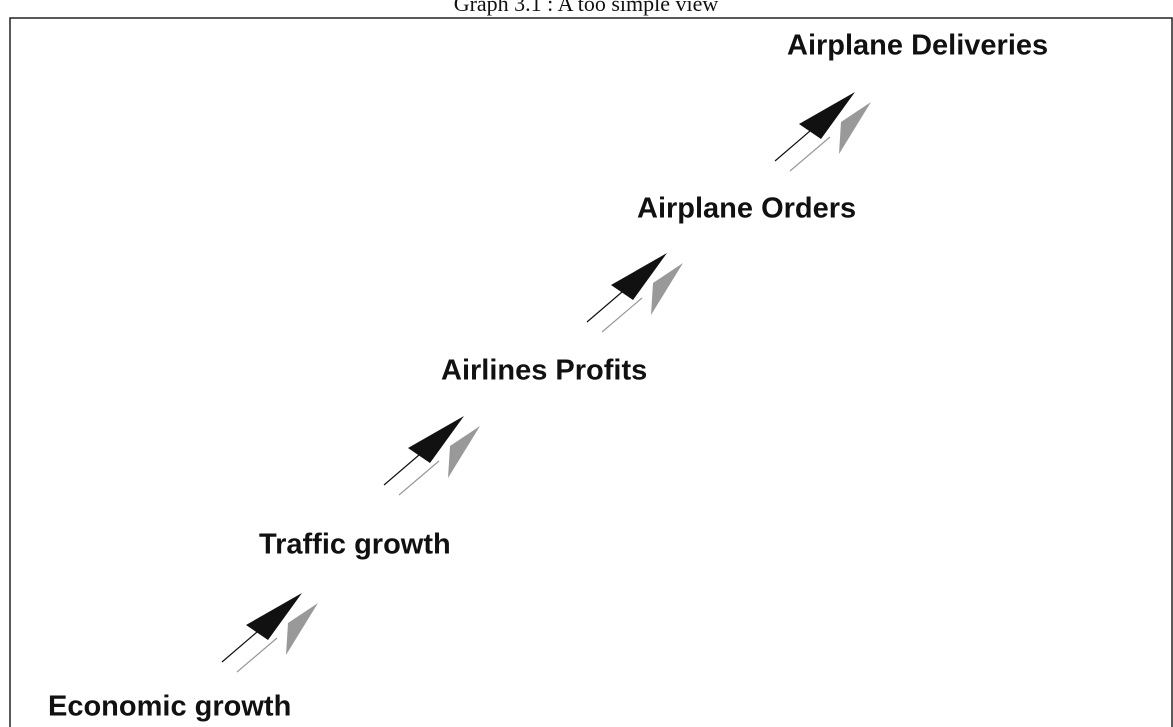 The width and height of the screenshot is (1173, 727). Describe the element at coordinates (544, 371) in the screenshot. I see `node-label: Airlines Profits` at that location.